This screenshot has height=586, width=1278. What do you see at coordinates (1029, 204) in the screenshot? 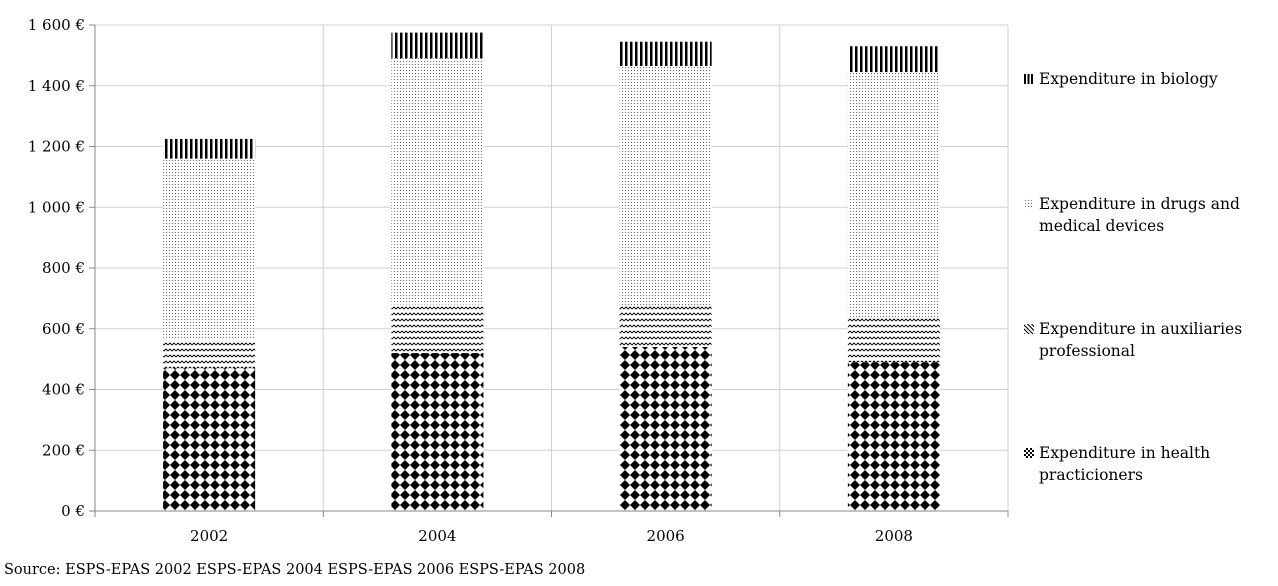
I see `legend-swatch-drugs` at bounding box center [1029, 204].